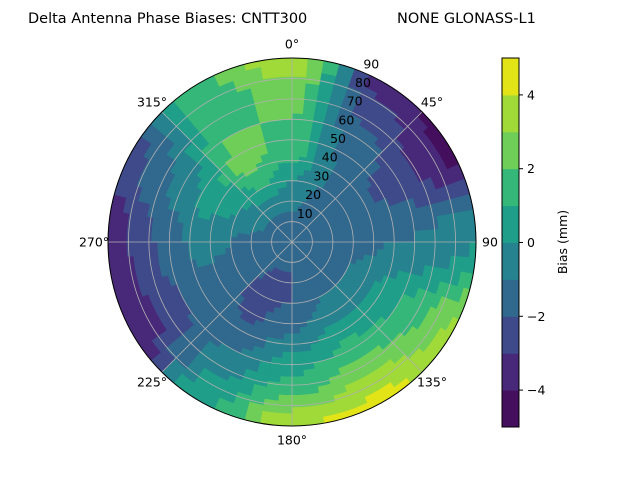  What do you see at coordinates (330, 157) in the screenshot?
I see `r-tick-label: 40` at bounding box center [330, 157].